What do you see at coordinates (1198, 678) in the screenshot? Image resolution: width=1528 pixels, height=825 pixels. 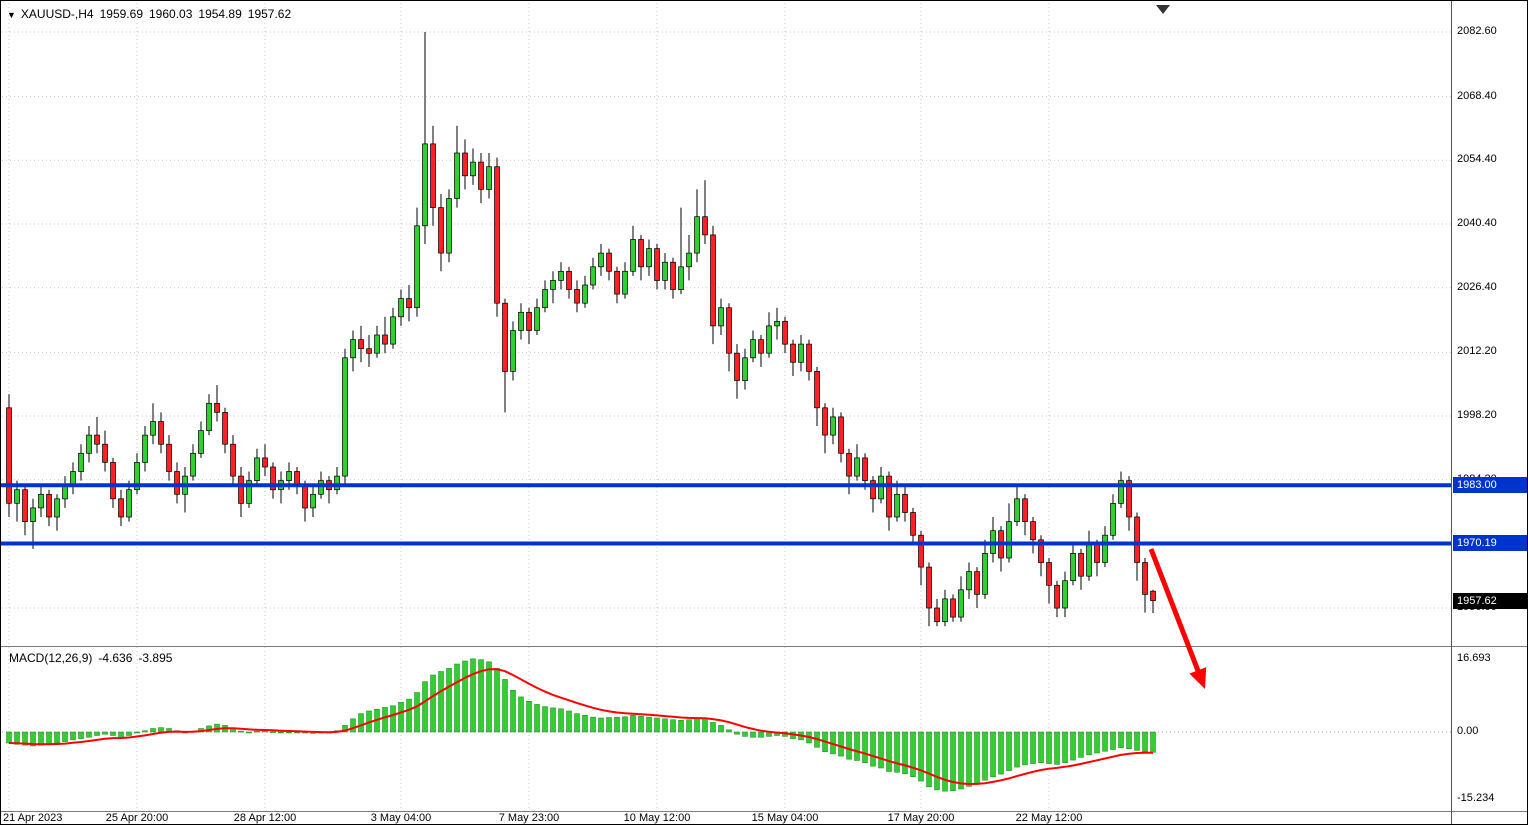 I see `trend-arrow-head` at bounding box center [1198, 678].